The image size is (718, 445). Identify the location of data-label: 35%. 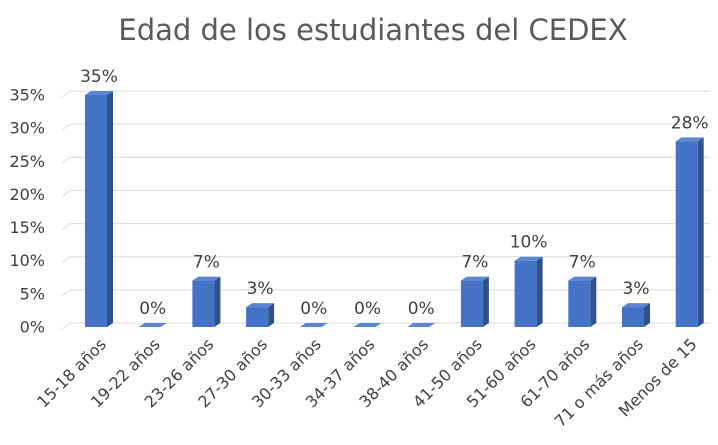
(99, 77).